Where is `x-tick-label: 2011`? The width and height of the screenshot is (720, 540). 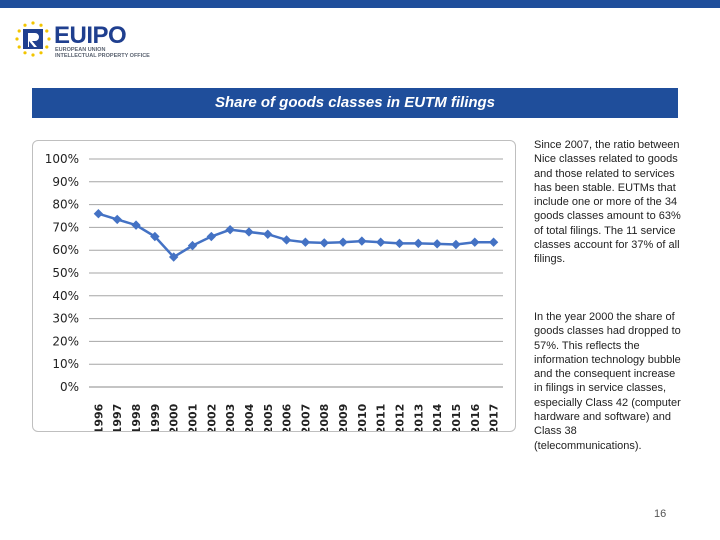
x-tick-label: 2011 is located at coordinates (381, 417).